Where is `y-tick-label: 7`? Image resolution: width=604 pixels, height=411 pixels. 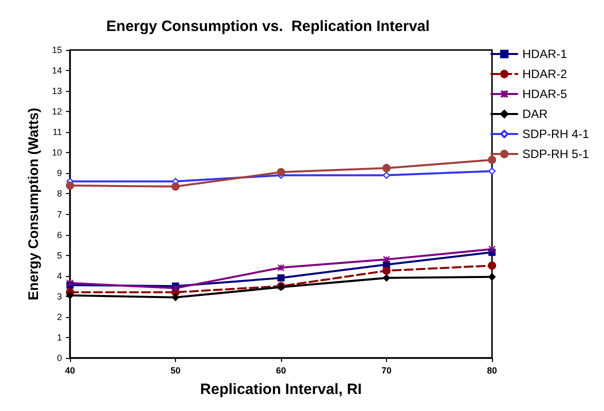 y-tick-label: 7 is located at coordinates (59, 214).